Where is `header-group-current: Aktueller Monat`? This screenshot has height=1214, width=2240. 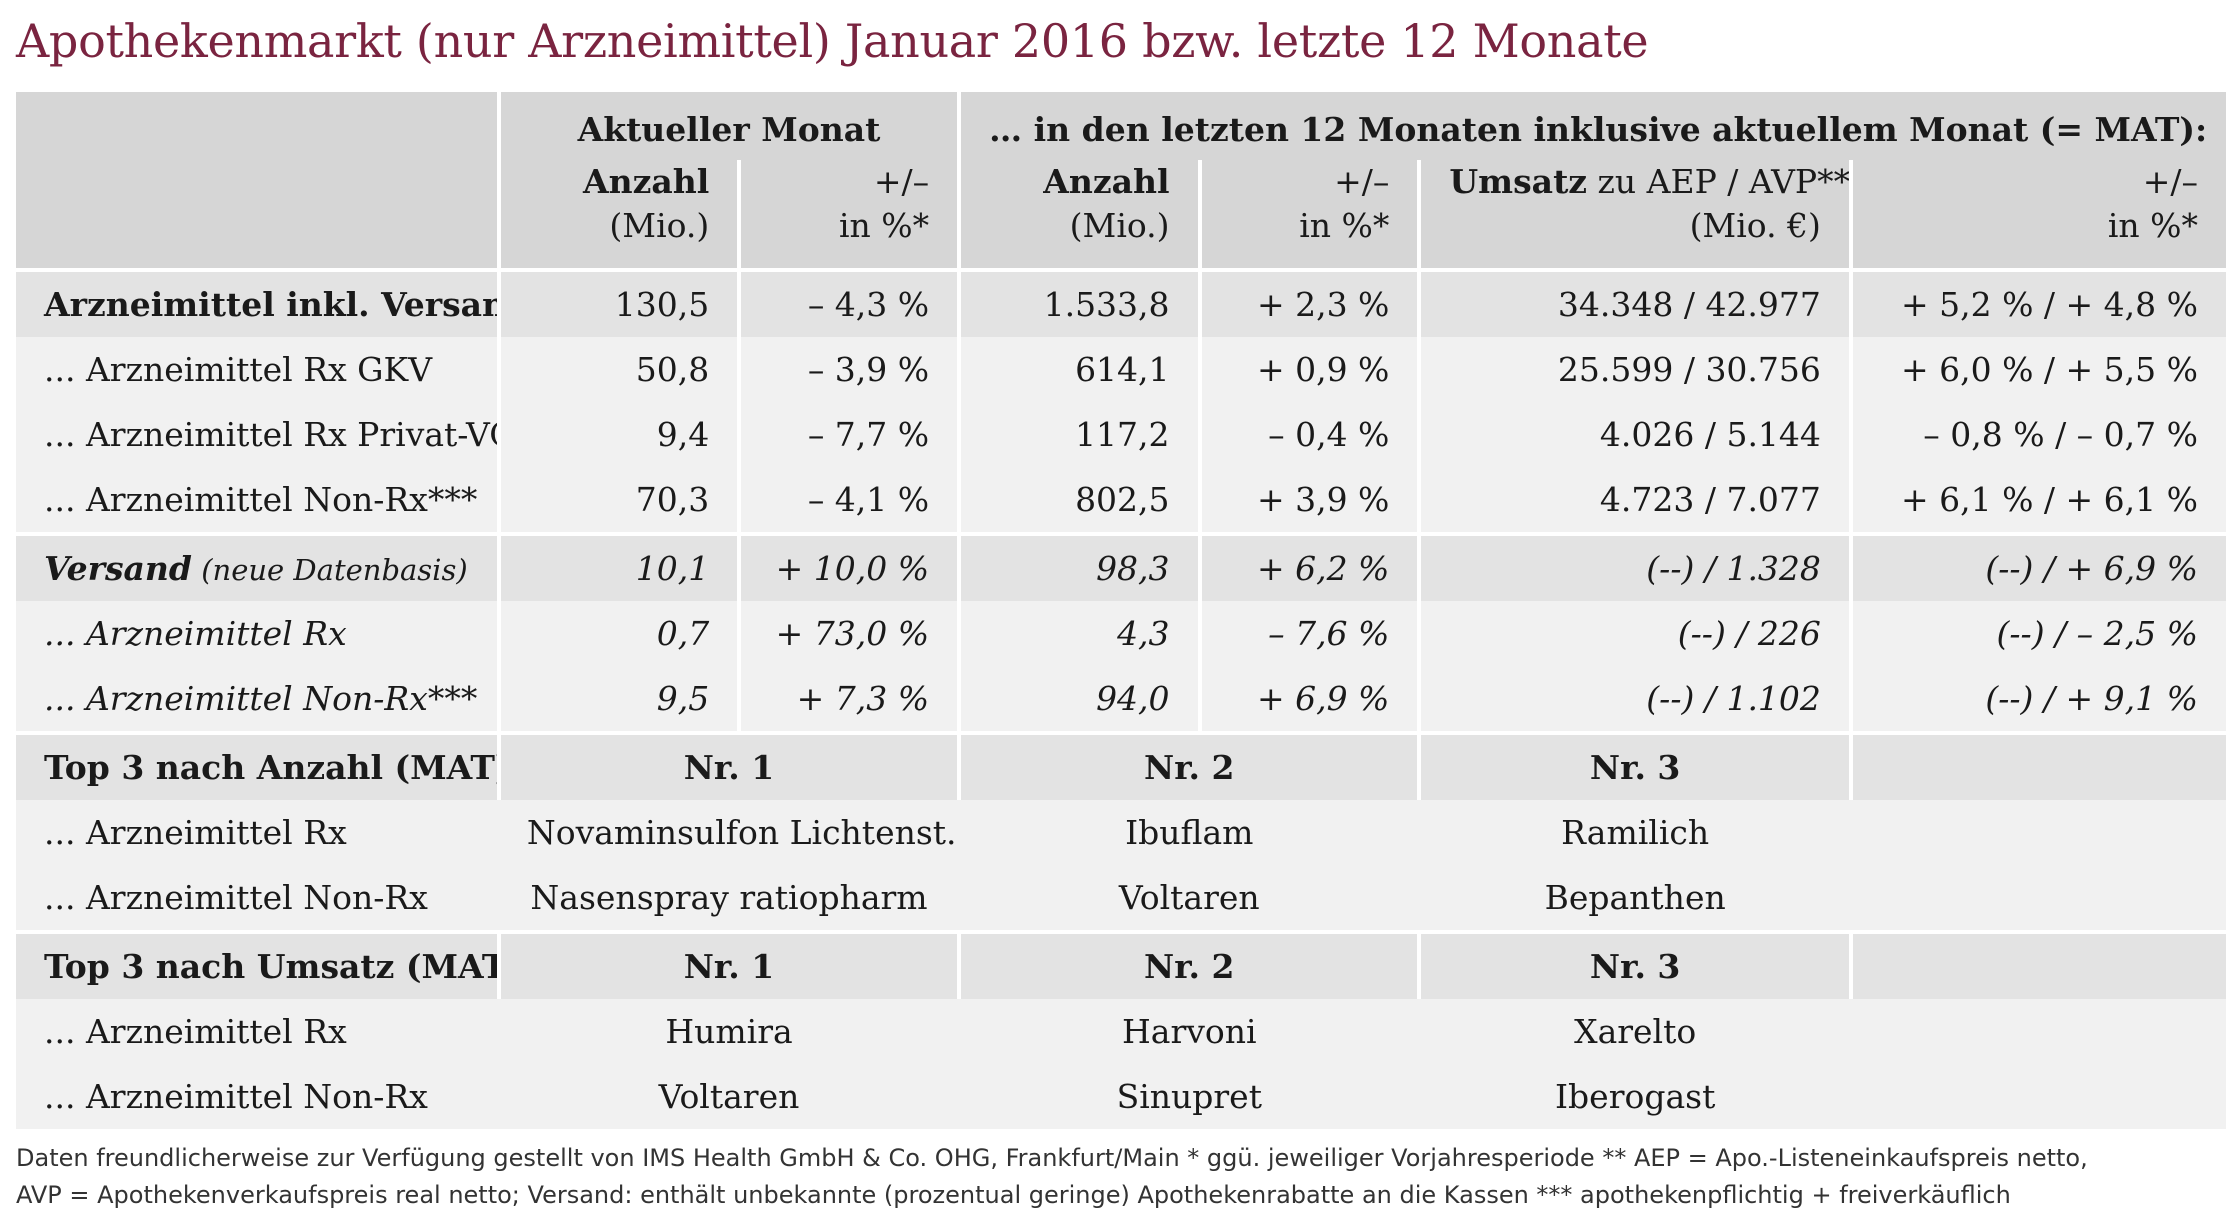
header-group-current: Aktueller Monat is located at coordinates (728, 126).